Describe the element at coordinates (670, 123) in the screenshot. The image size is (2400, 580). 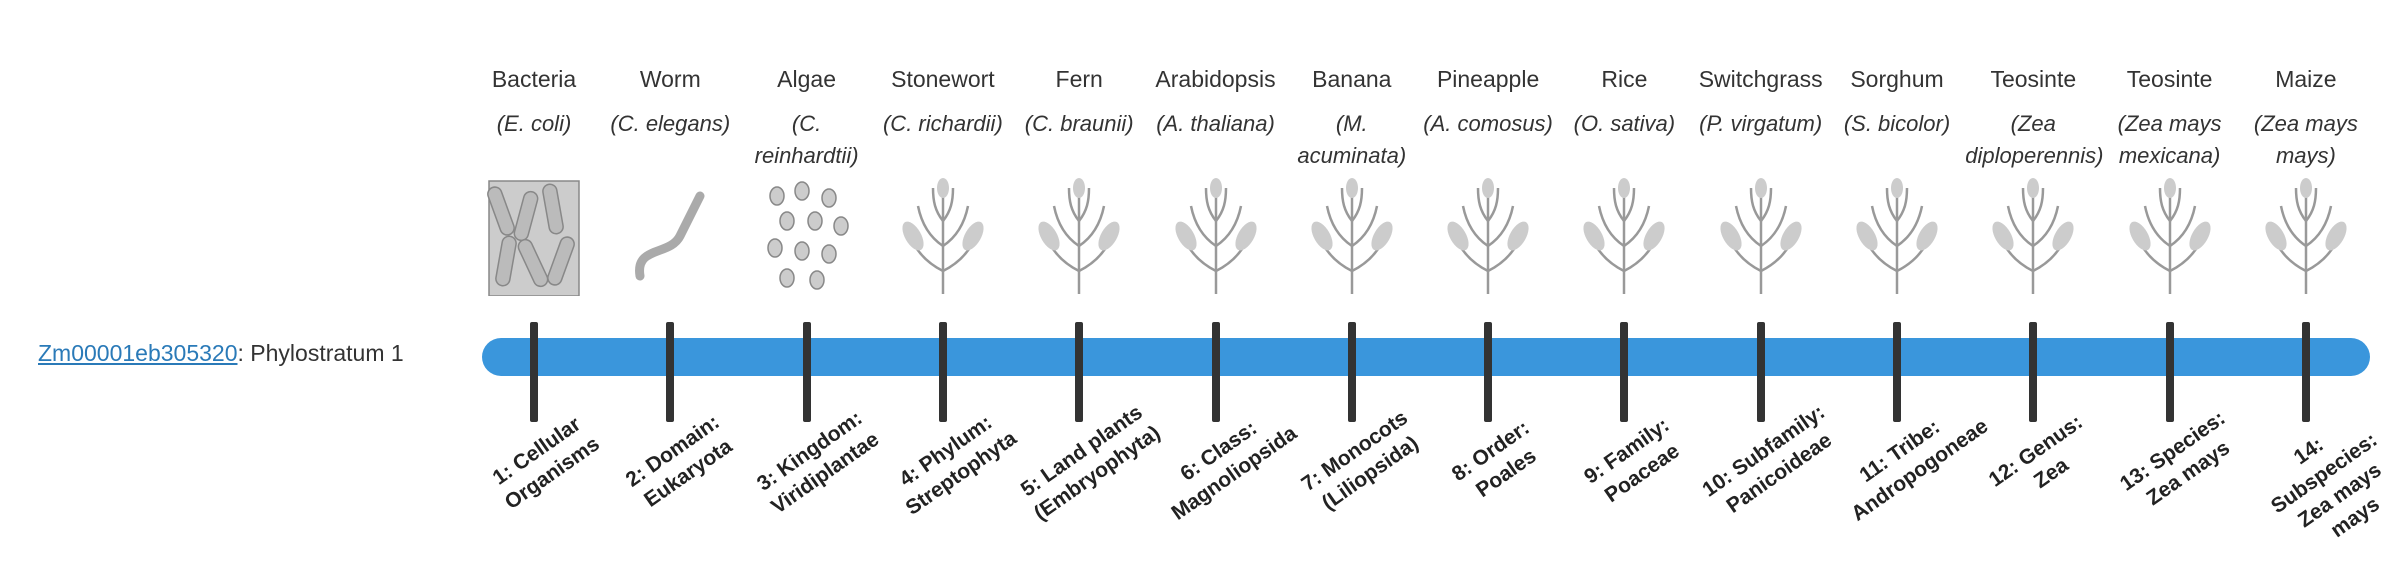
I see `scientific-name: (C. elegans)` at that location.